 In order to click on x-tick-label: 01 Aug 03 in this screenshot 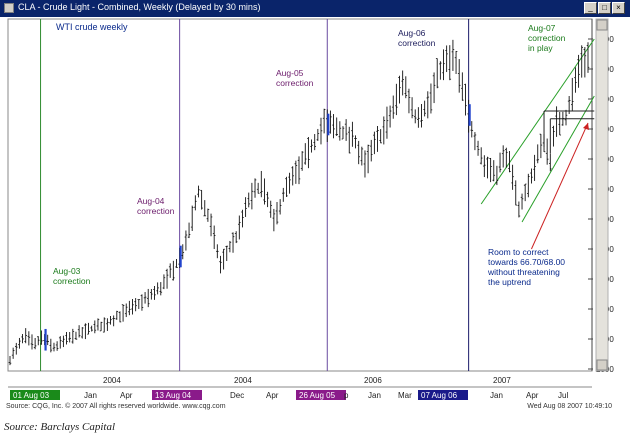, I will do `click(31, 395)`.